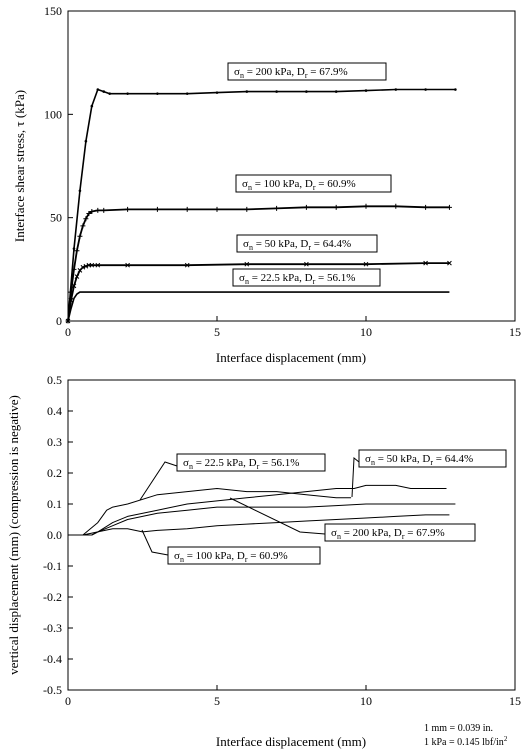 This screenshot has width=527, height=755. Describe the element at coordinates (425, 533) in the screenshot. I see `annotation-label-part: = 67.9%` at that location.